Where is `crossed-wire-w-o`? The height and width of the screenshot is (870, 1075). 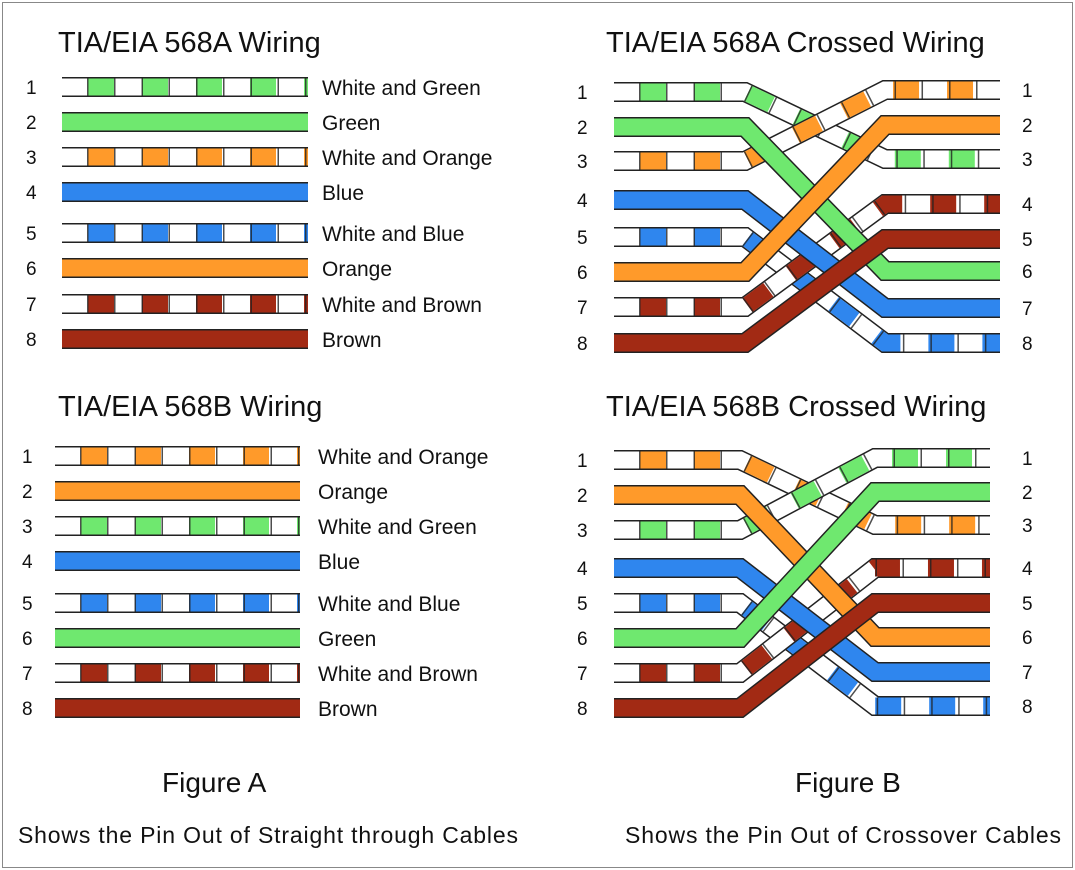 crossed-wire-w-o is located at coordinates (807, 125).